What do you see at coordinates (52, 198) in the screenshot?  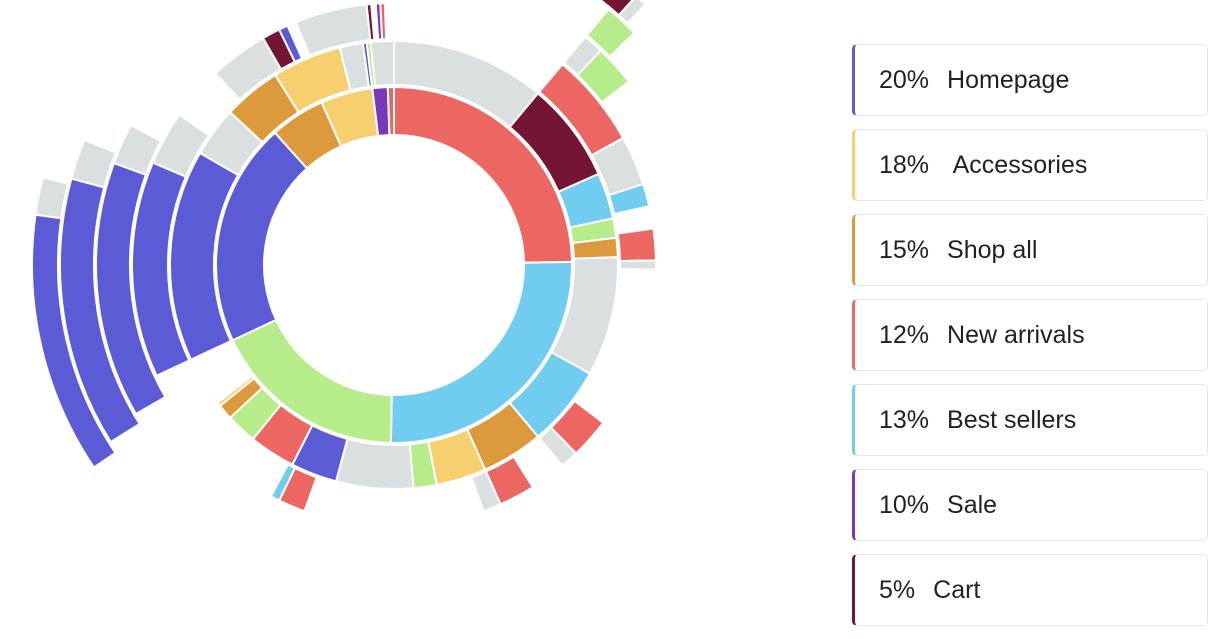 I see `sunburst-segment-ring5-3: Other` at bounding box center [52, 198].